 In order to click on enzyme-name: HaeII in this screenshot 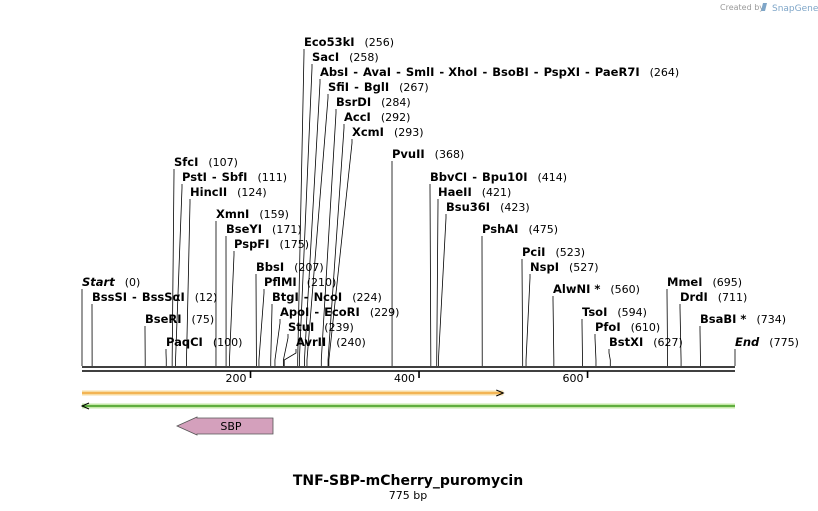, I will do `click(455, 192)`.